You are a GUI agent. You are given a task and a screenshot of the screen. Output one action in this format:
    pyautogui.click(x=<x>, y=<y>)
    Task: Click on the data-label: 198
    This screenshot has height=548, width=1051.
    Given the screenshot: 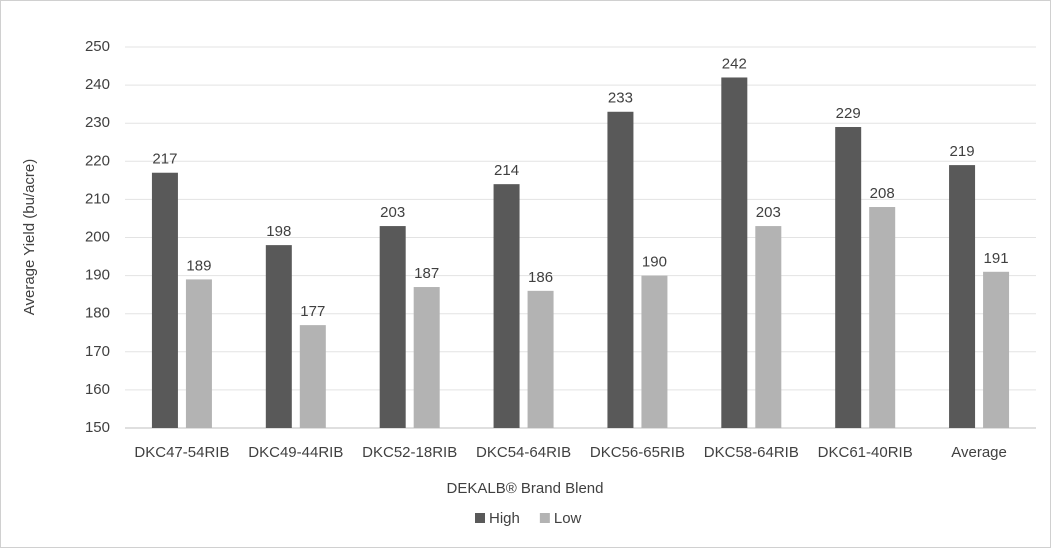 What is the action you would take?
    pyautogui.click(x=278, y=231)
    